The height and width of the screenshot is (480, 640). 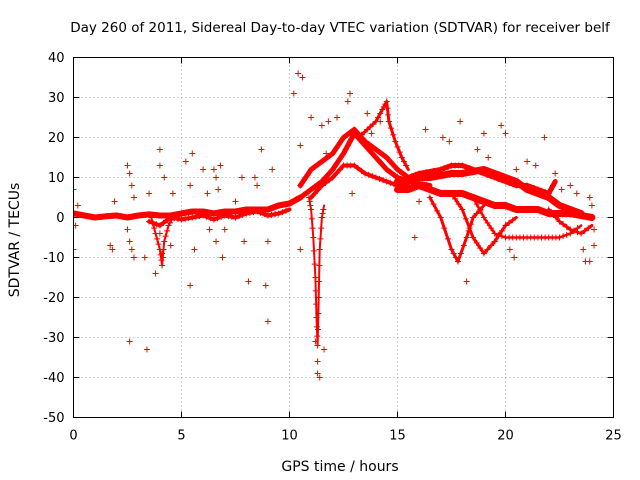 What do you see at coordinates (289, 436) in the screenshot?
I see `x-tick-label: 10` at bounding box center [289, 436].